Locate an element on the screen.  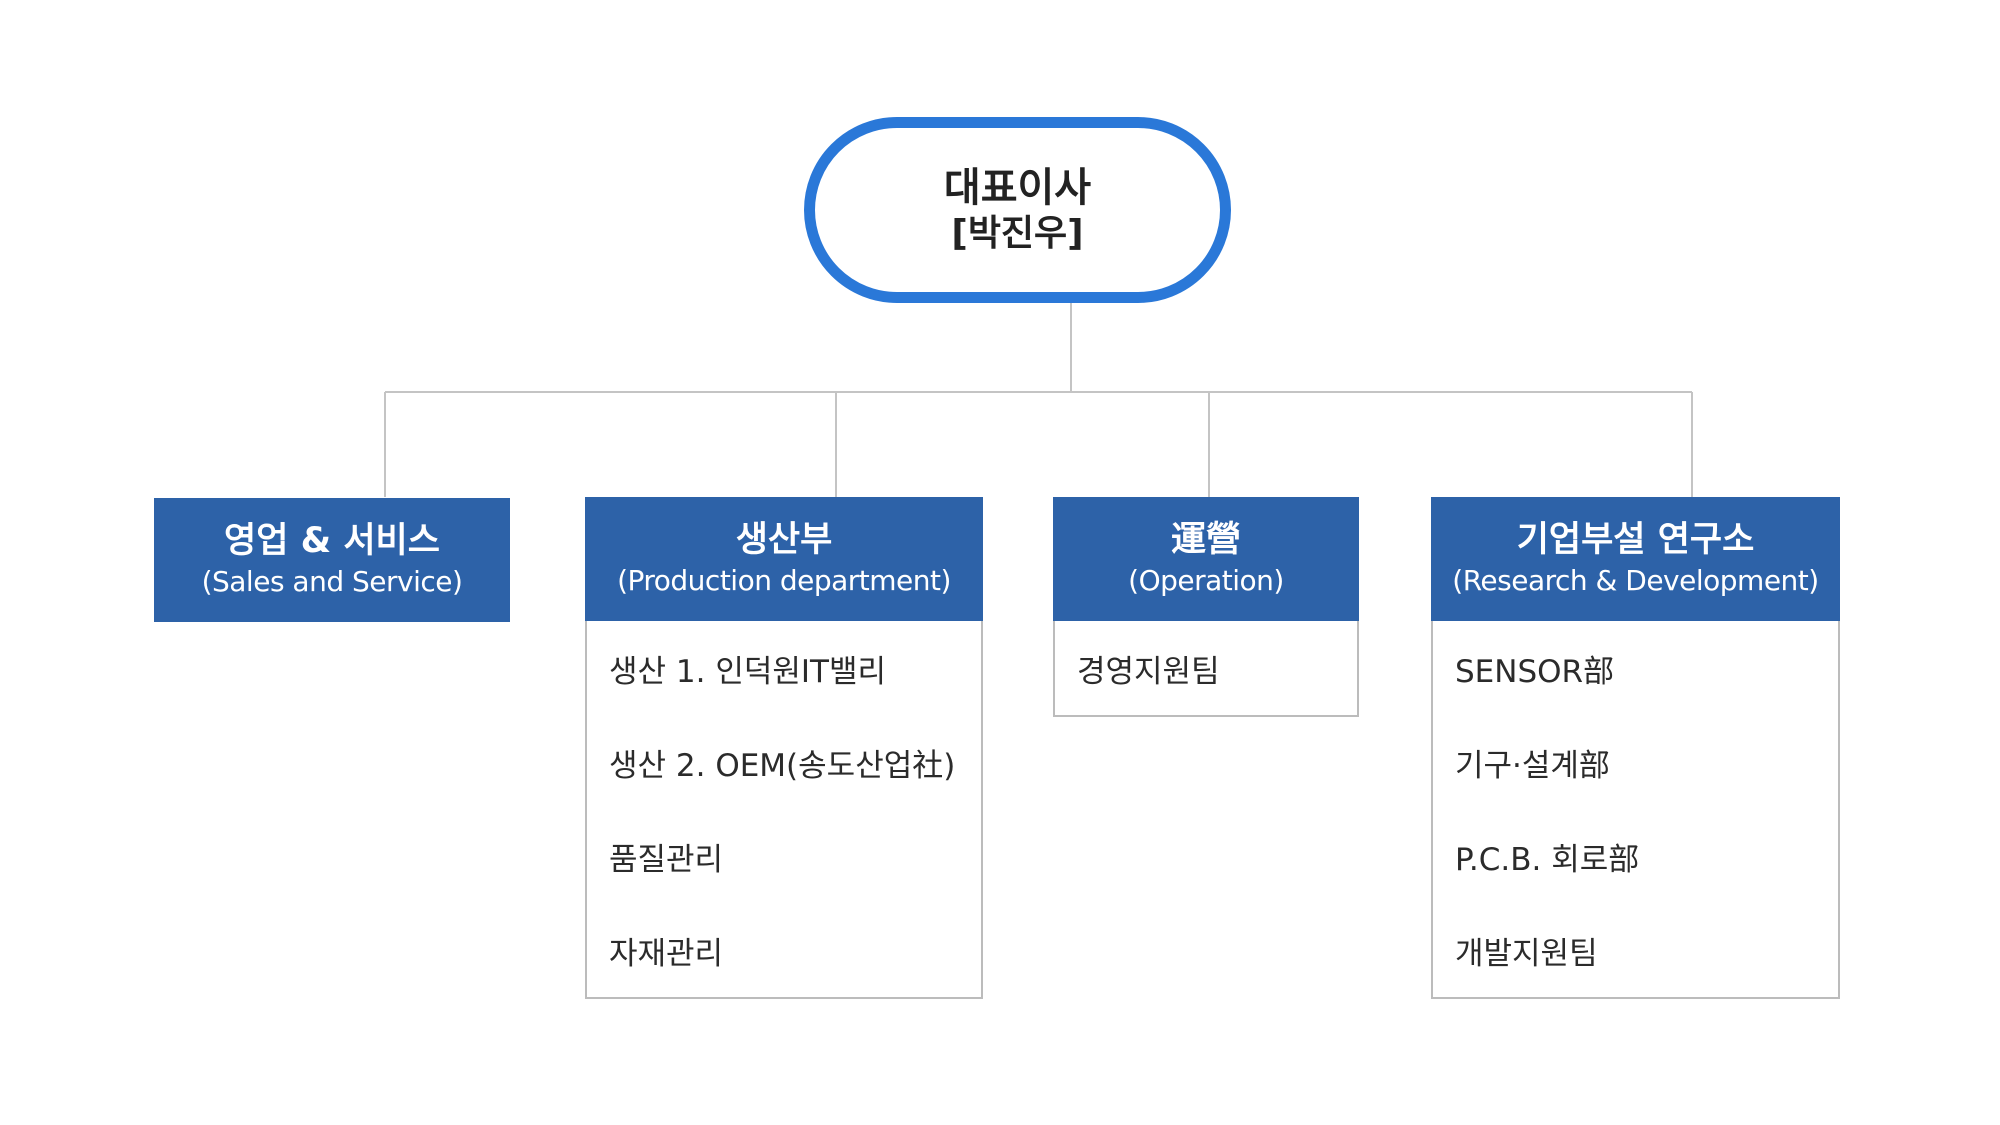
dept-sales-header: 영업 & 서비스 (Sales and Service) is located at coordinates (332, 560).